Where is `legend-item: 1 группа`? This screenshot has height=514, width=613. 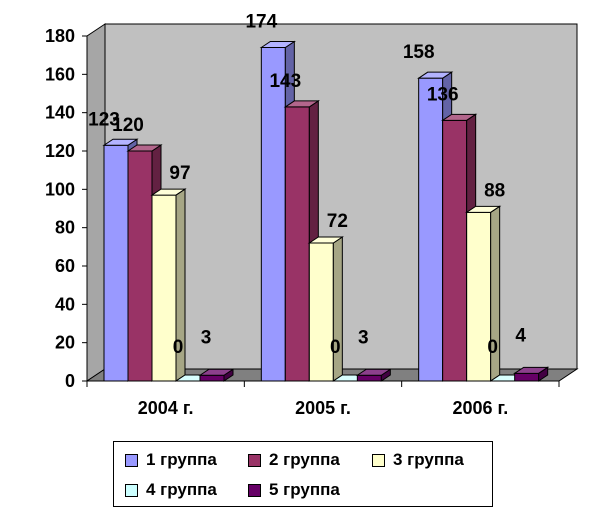 legend-item: 1 группа is located at coordinates (171, 460).